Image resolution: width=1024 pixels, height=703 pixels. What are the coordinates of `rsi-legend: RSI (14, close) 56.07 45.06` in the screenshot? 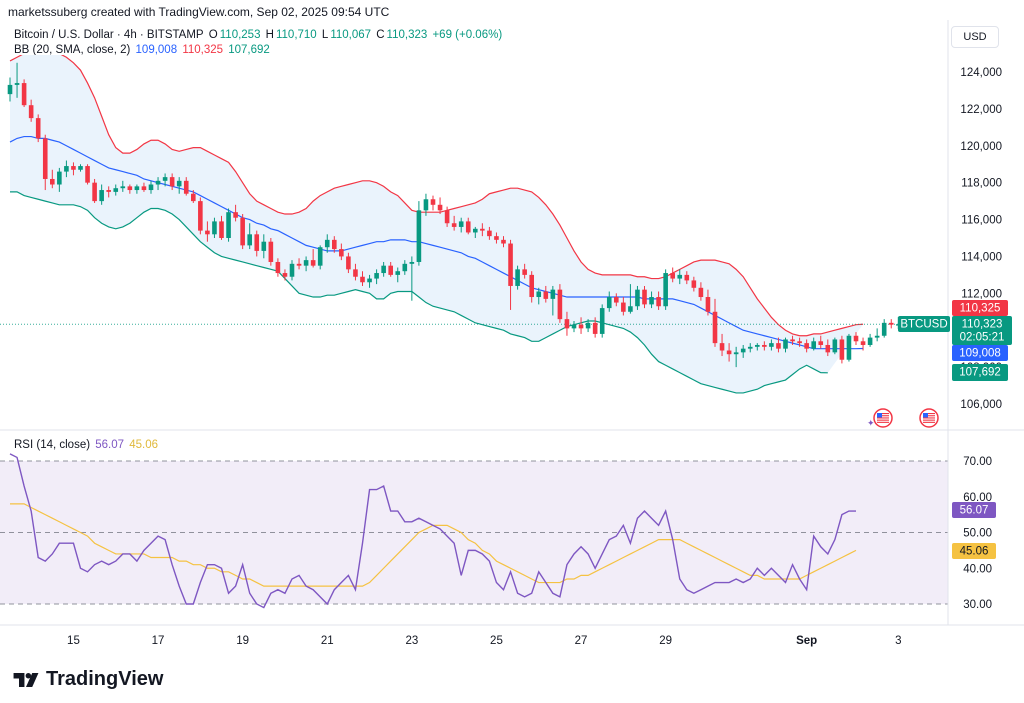 It's located at (87, 445).